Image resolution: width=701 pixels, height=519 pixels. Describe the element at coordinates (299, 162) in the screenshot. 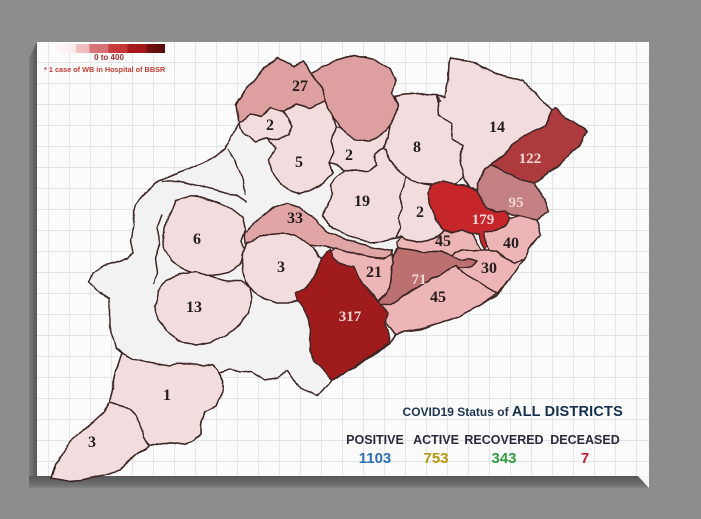

I see `svg-text: 5` at that location.